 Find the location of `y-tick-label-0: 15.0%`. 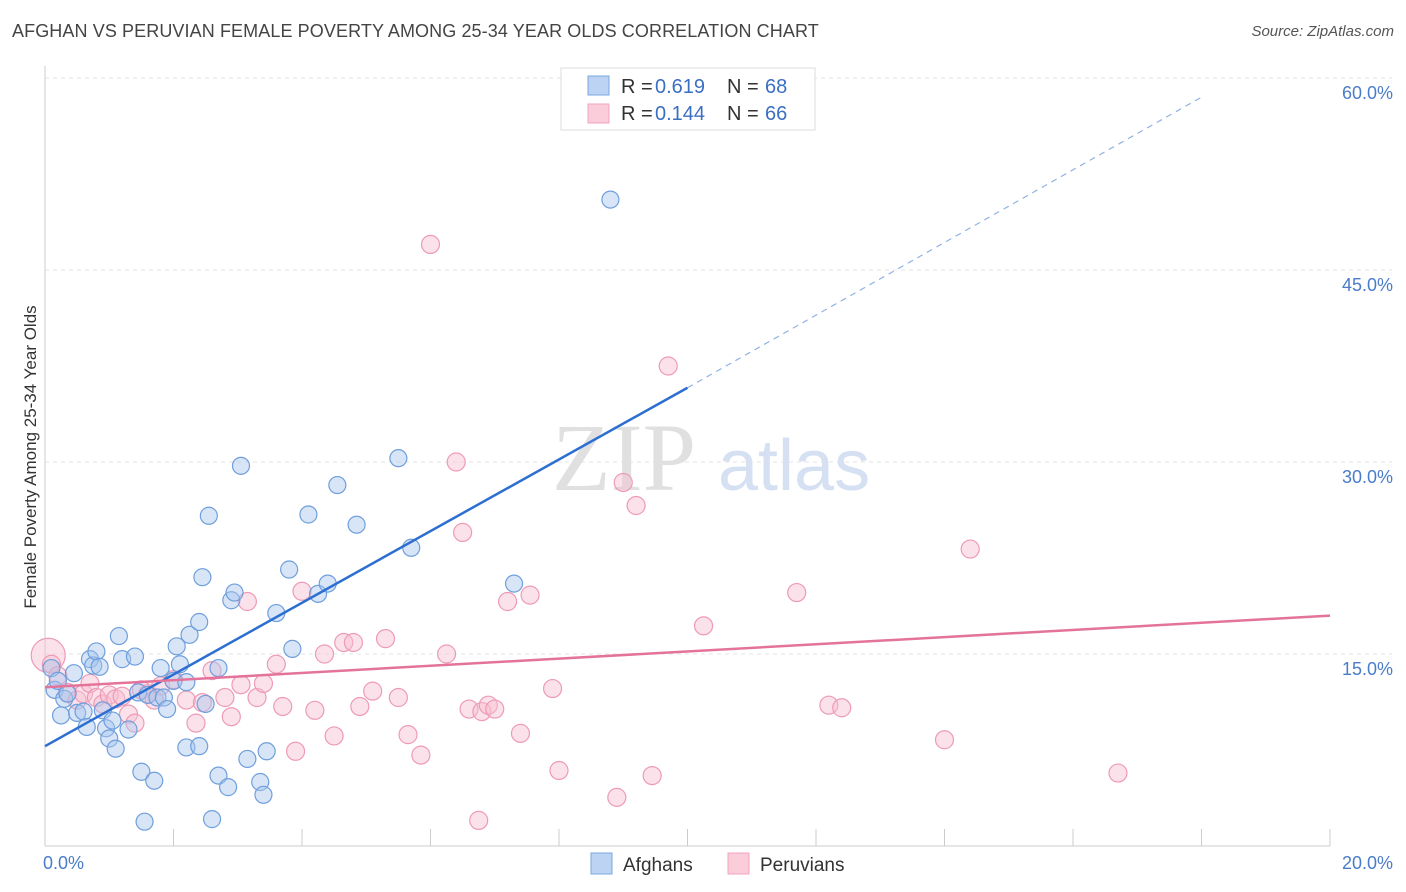

y-tick-label-0: 15.0% is located at coordinates (1367, 669).